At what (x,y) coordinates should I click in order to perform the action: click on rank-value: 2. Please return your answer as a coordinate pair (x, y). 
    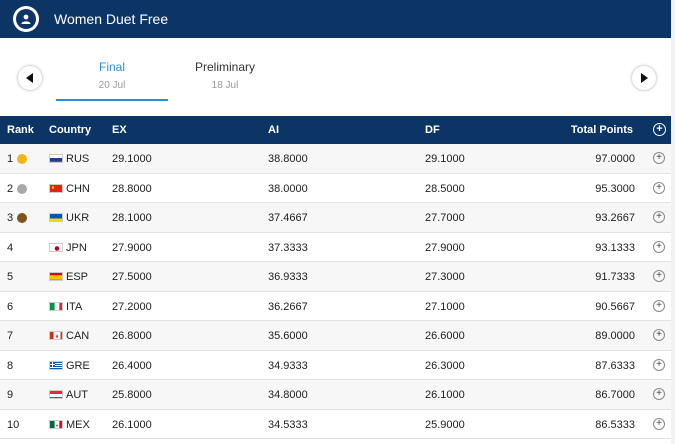
    Looking at the image, I should click on (10, 188).